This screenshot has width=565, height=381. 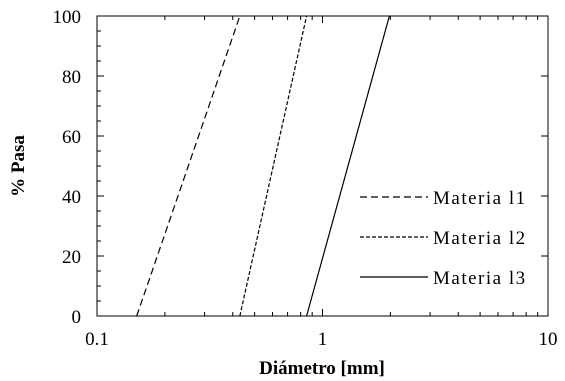 I want to click on y-tick-label: 0, so click(x=77, y=317).